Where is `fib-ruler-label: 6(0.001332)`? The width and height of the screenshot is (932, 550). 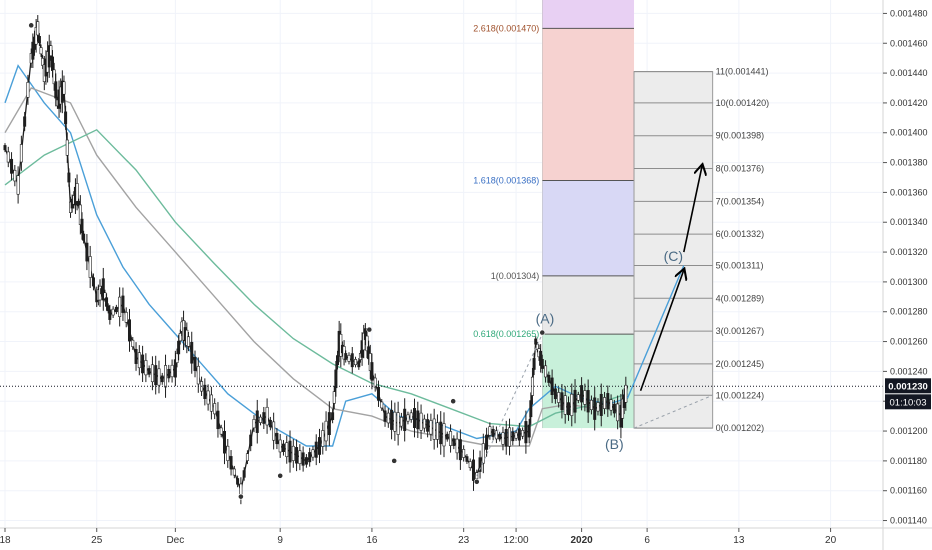 fib-ruler-label: 6(0.001332) is located at coordinates (740, 234).